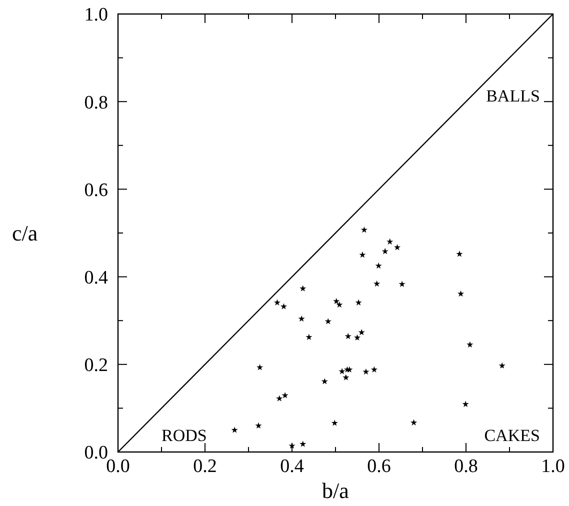 This screenshot has height=506, width=569. I want to click on y-tick-label: 0.0, so click(96, 453).